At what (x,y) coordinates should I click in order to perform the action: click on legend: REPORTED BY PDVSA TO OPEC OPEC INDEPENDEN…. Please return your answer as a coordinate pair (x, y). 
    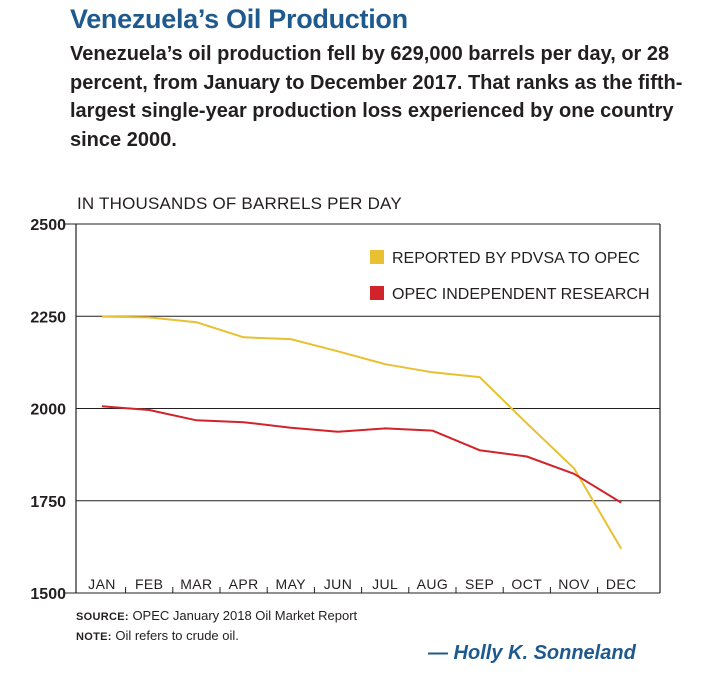
    Looking at the image, I should click on (510, 276).